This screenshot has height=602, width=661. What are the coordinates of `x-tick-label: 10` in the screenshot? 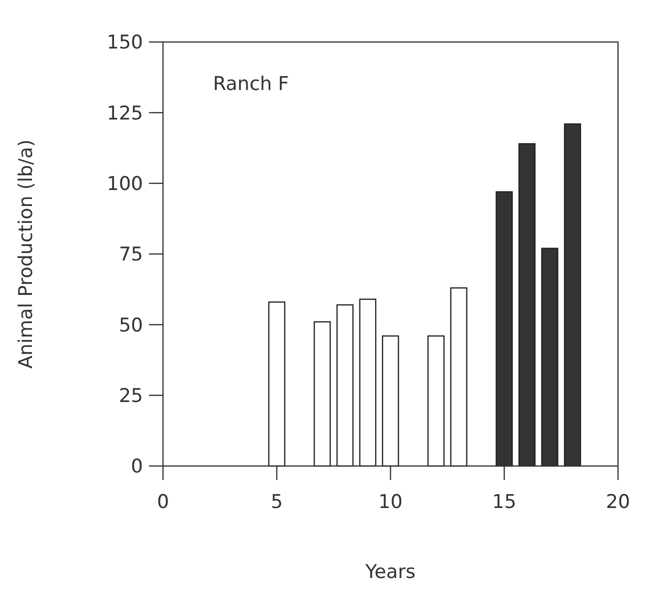 It's located at (390, 502).